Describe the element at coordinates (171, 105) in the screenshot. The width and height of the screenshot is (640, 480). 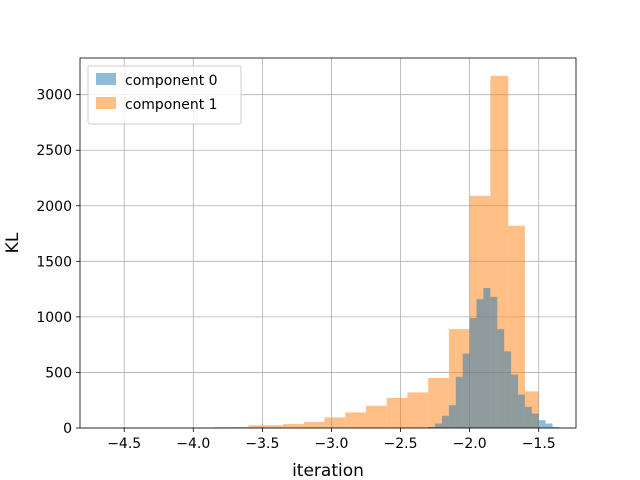
I see `legend-label-component-1: component 1` at that location.